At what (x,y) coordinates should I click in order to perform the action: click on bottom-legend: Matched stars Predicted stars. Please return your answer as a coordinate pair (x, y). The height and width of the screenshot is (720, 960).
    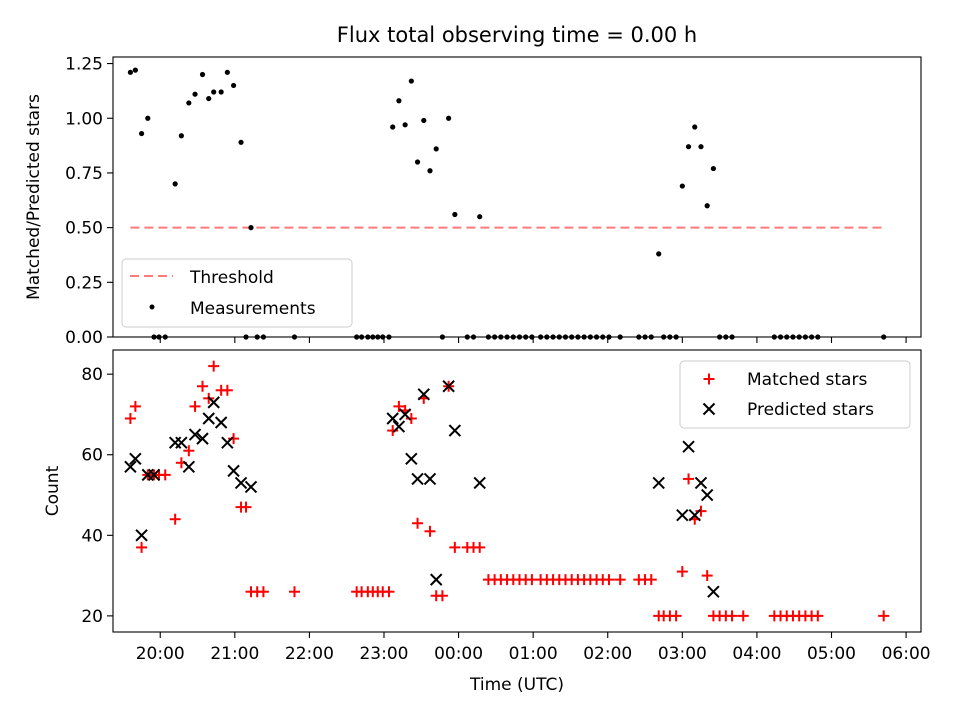
    Looking at the image, I should click on (795, 394).